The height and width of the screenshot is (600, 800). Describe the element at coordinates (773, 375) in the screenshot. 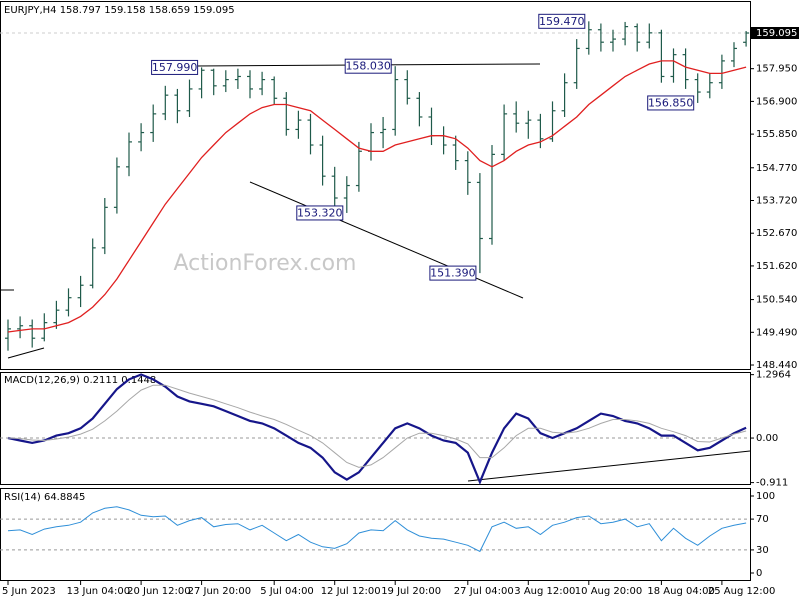

I see `y-tick-label: 1.2964` at that location.